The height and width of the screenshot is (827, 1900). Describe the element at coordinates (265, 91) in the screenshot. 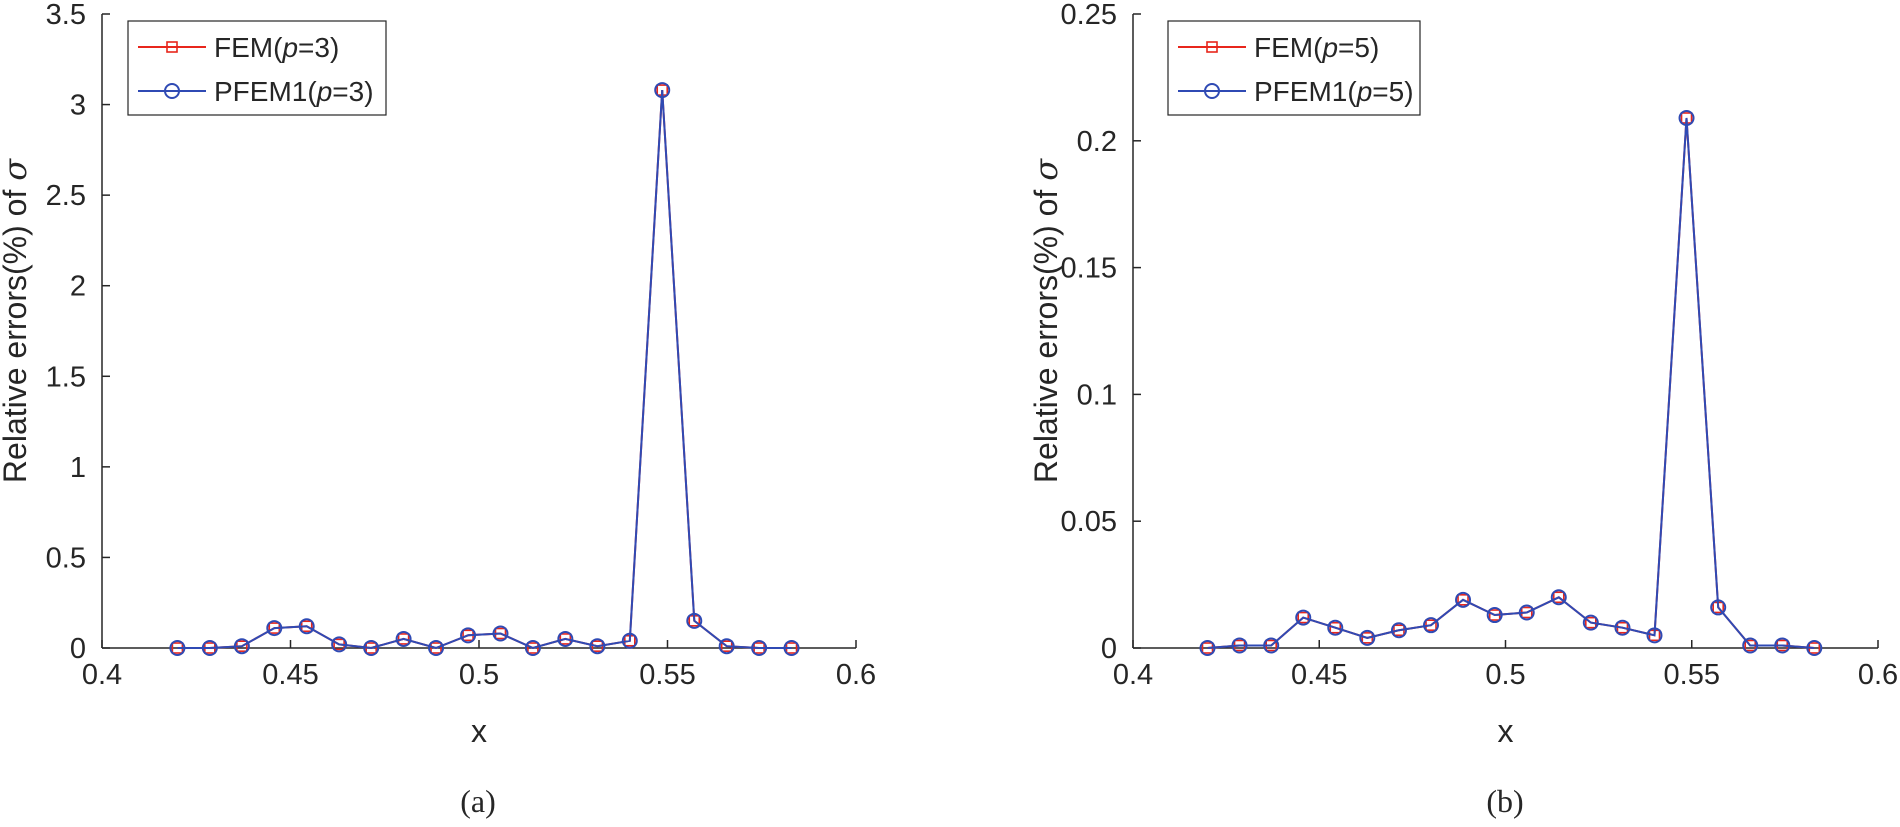

I see `legend-label-part: PFEM1(` at that location.